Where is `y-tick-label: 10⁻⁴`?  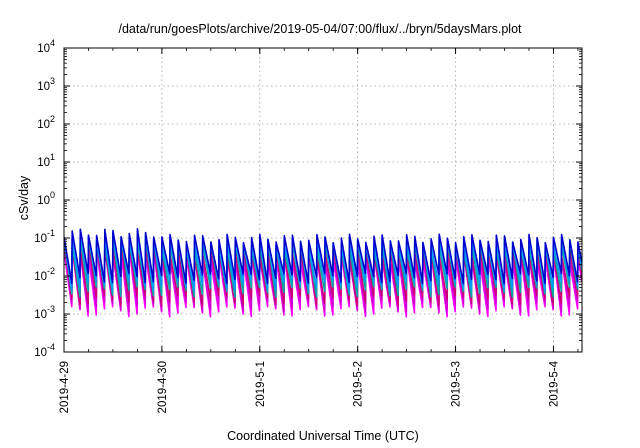 y-tick-label: 10⁻⁴ is located at coordinates (44, 350).